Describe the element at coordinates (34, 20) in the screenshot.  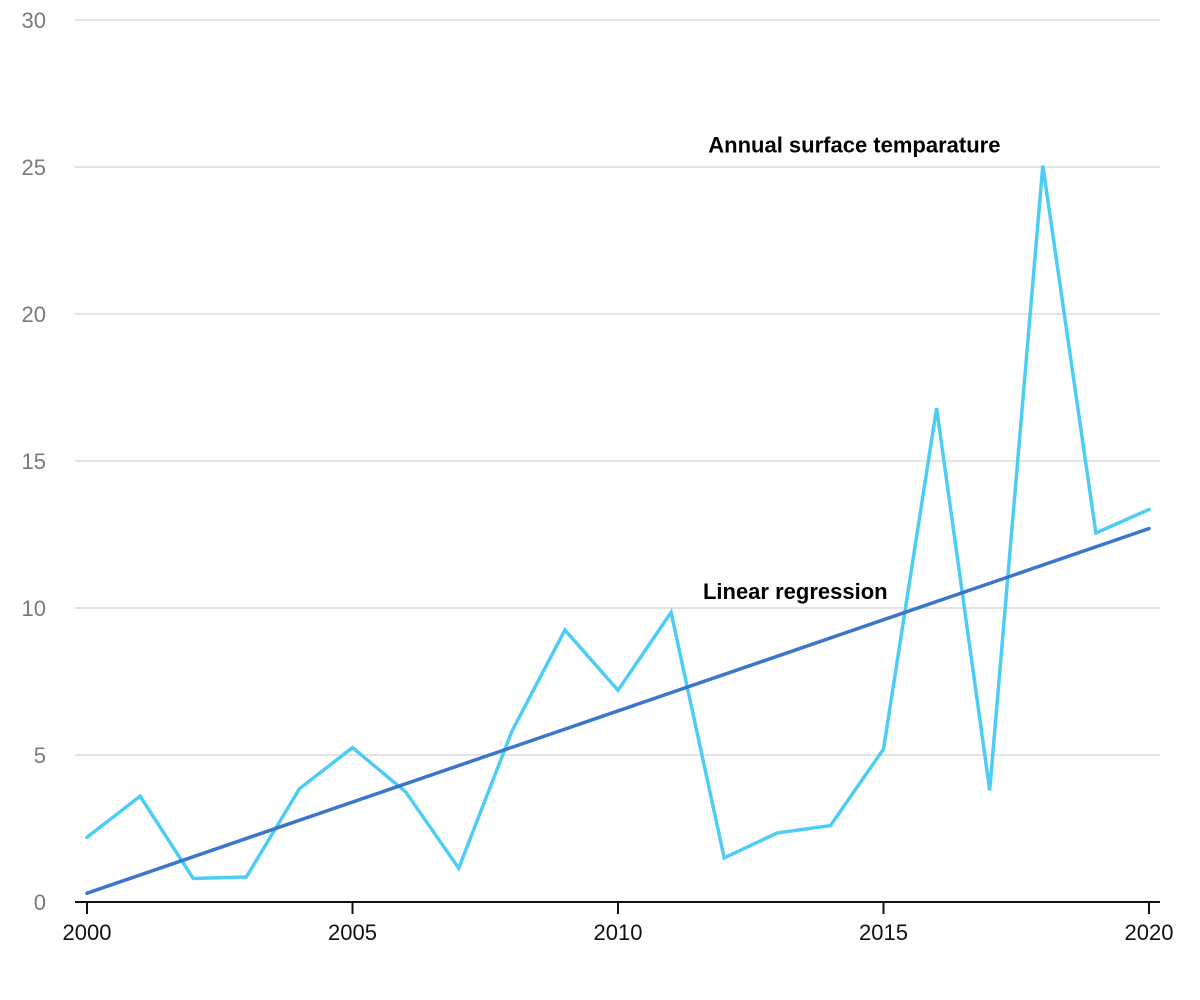
I see `y-tick-label: 30` at that location.